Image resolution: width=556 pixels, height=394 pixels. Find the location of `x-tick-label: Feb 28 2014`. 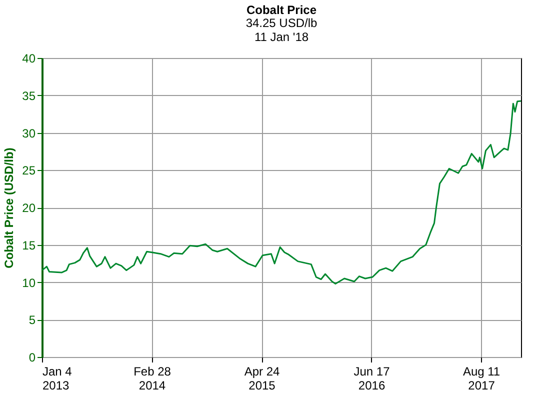

x-tick-label: Feb 28 2014 is located at coordinates (153, 378).